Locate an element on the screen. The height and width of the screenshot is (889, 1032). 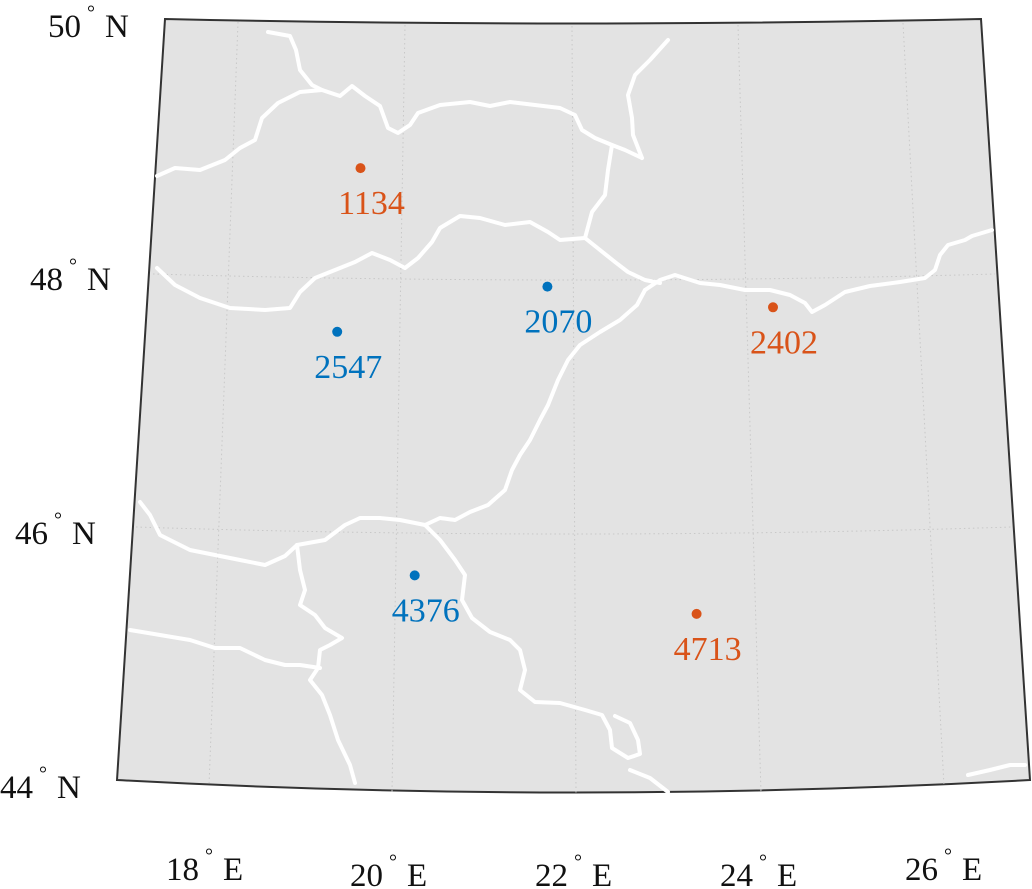
lon-label-26: 26 ° E is located at coordinates (943, 866).